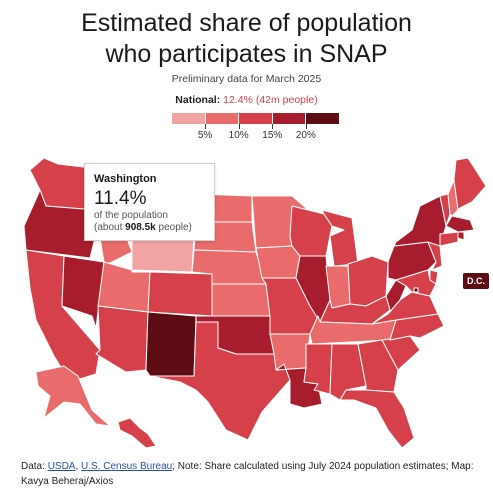  I want to click on tooltip-value: 11.4%, so click(120, 198).